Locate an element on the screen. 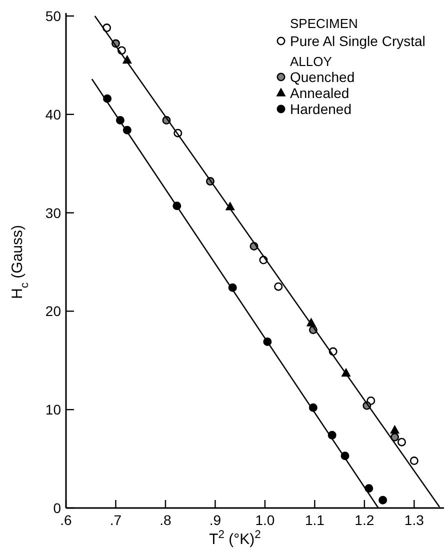  x-tick-label: .9 is located at coordinates (215, 520).